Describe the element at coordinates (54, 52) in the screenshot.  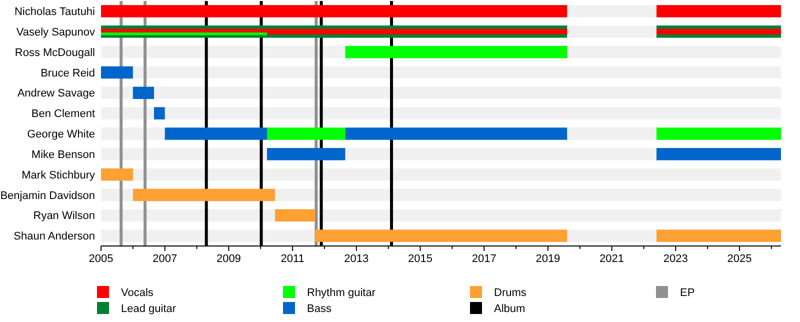
I see `y-tick-label: Ross McDougall` at that location.